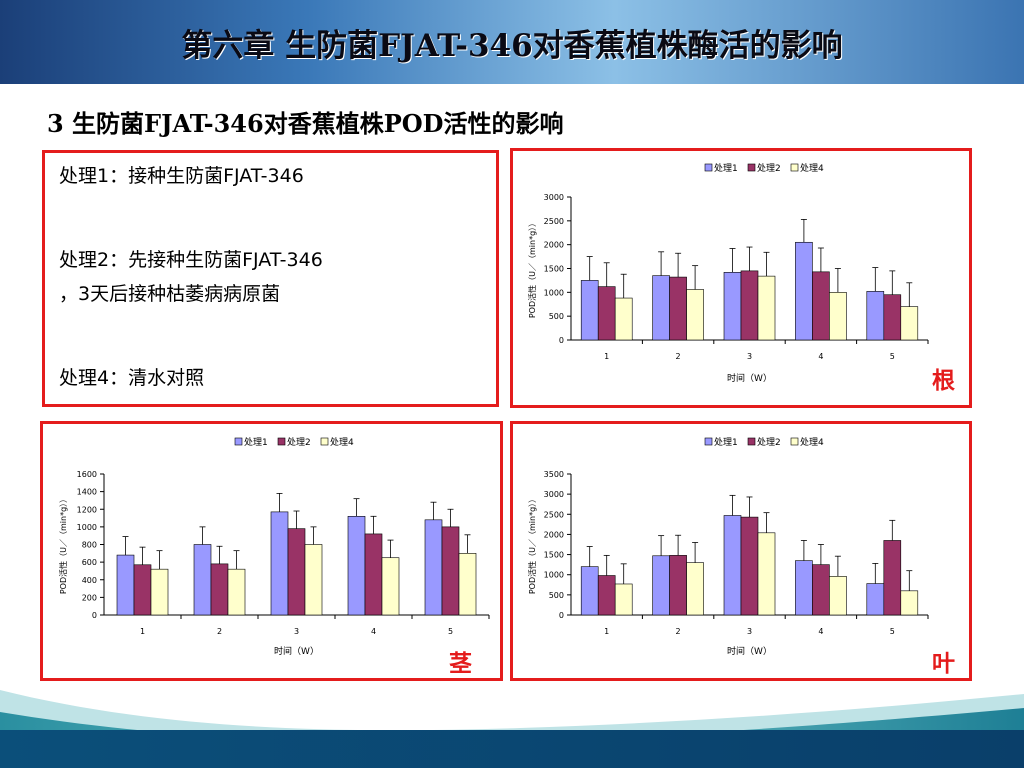 The image size is (1024, 768). What do you see at coordinates (305, 123) in the screenshot?
I see `section-subtitle: 3 生防菌FJAT-346对香蕉植株POD活性的影响` at bounding box center [305, 123].